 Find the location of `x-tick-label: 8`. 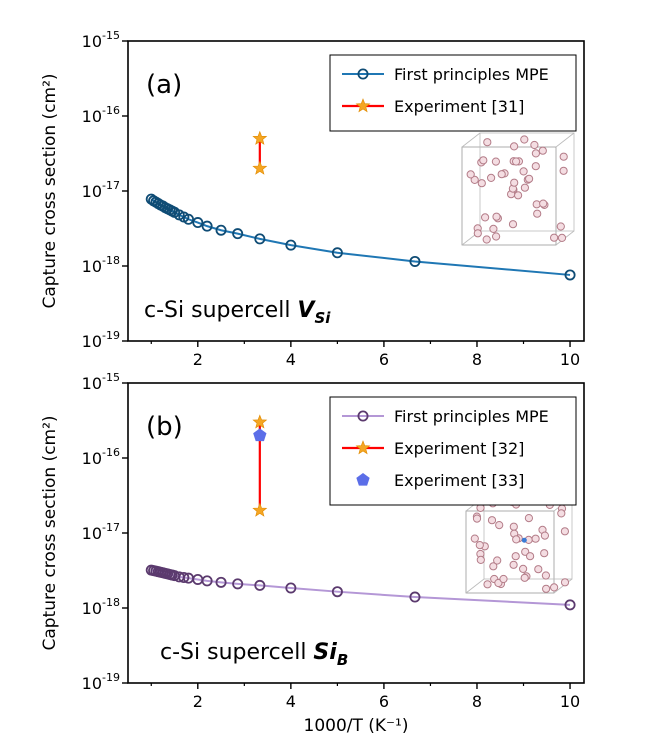

x-tick-label: 8 is located at coordinates (477, 359).